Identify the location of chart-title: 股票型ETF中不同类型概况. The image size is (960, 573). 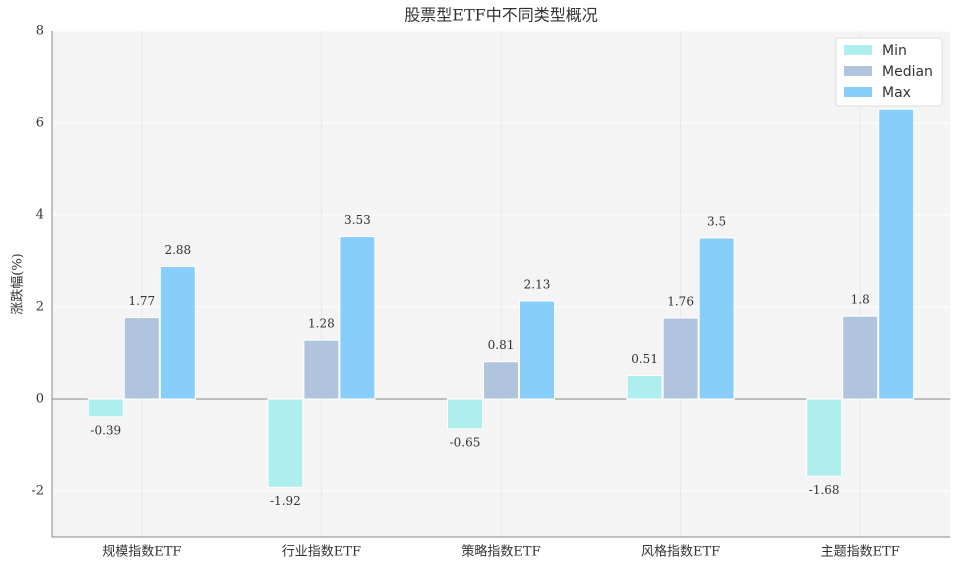
(500, 15).